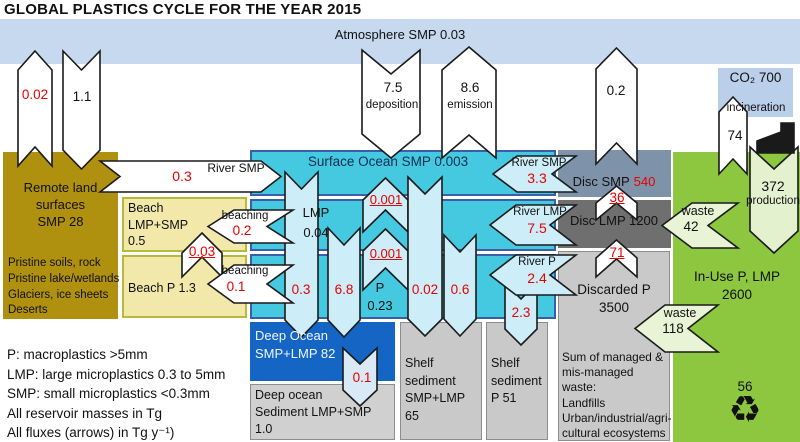 The image size is (800, 442). What do you see at coordinates (35, 109) in the screenshot?
I see `arrow-land-uplift` at bounding box center [35, 109].